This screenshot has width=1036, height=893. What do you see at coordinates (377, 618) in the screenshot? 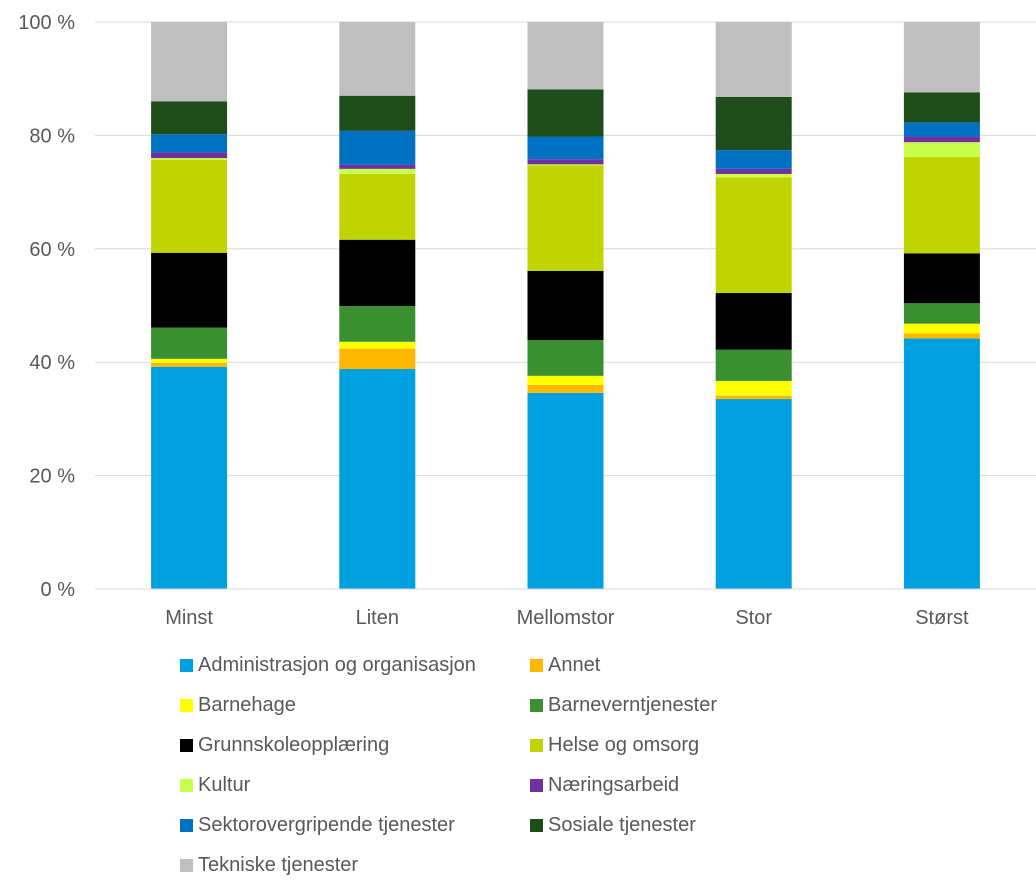
I see `x-category-label: Liten` at bounding box center [377, 618].